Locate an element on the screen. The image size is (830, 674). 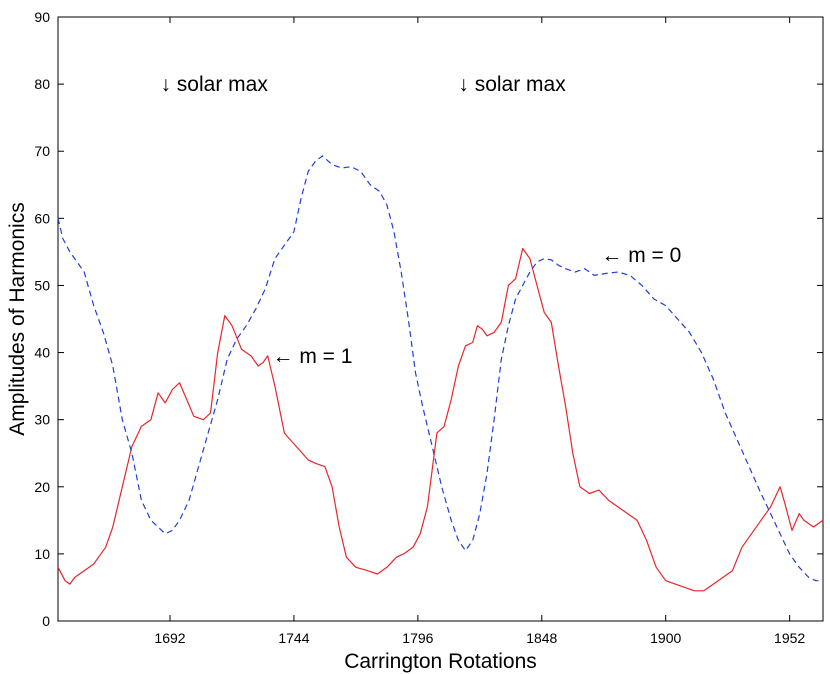
x-tick-label: 1952 is located at coordinates (789, 638).